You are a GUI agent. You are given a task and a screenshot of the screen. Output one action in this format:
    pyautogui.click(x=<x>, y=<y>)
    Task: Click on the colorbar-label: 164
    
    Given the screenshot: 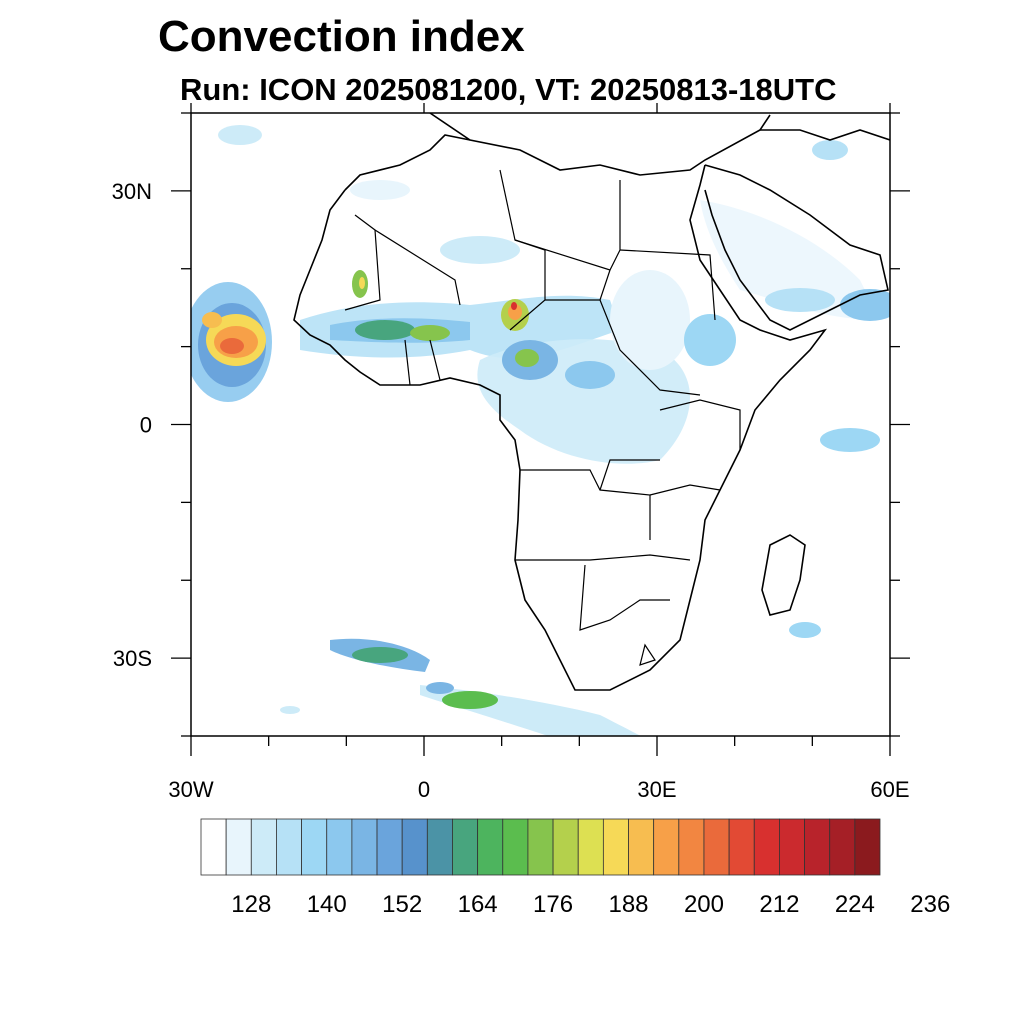 What is the action you would take?
    pyautogui.click(x=478, y=904)
    